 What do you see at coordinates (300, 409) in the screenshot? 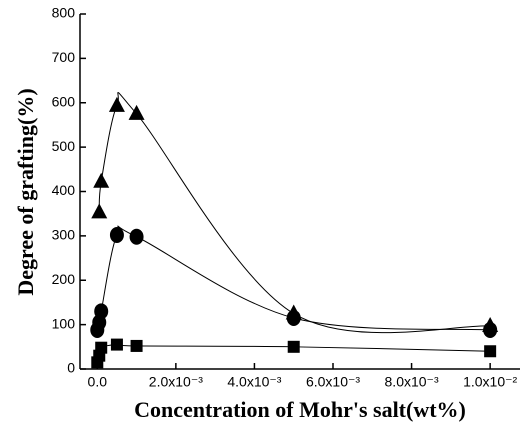
I see `x-axis-label: Concentration of Mohr's salt(wt%)` at bounding box center [300, 409].